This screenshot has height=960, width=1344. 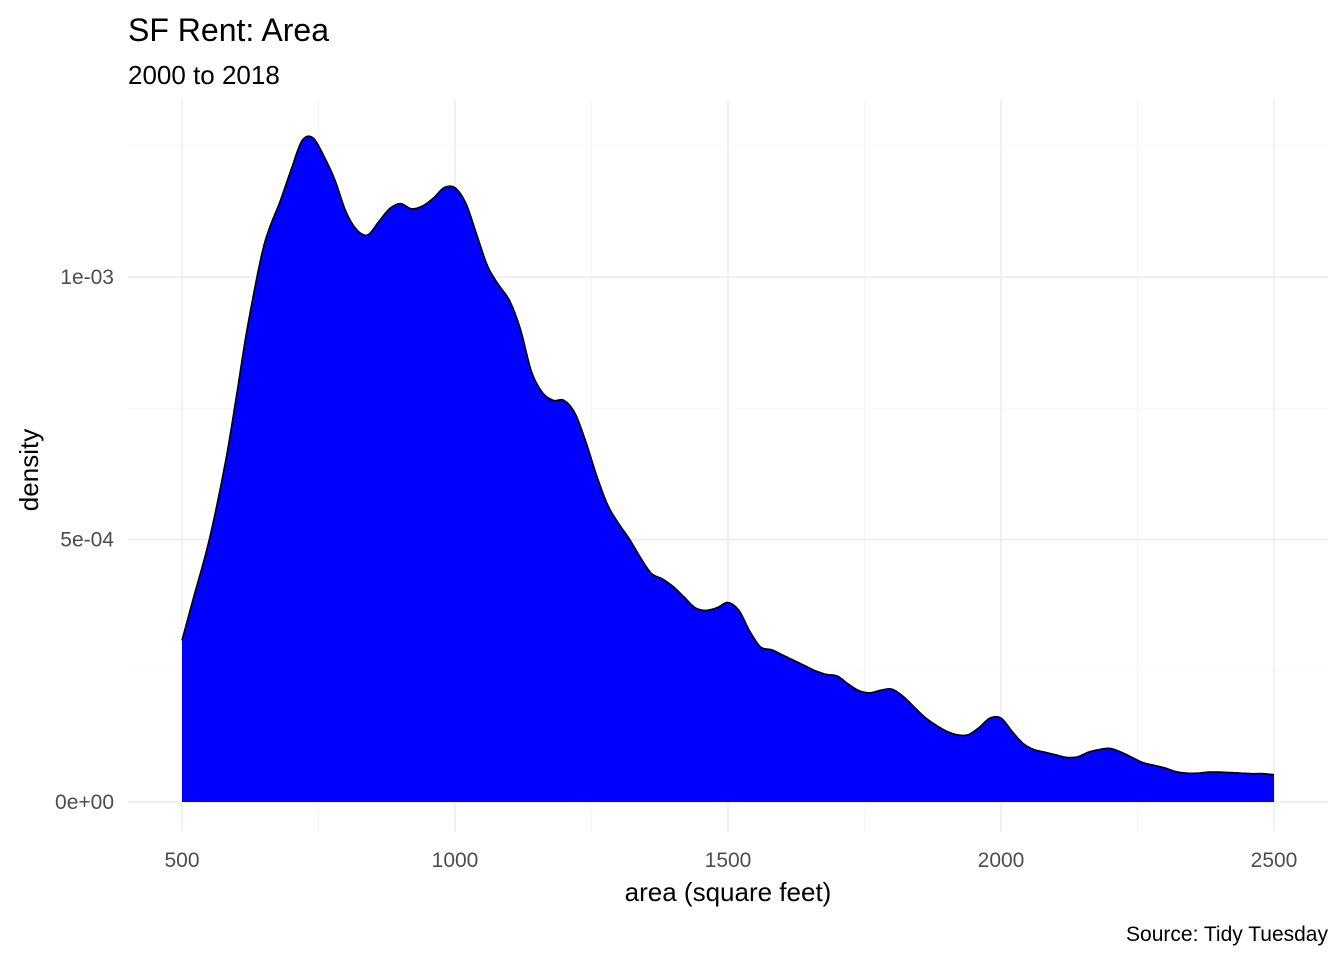 I want to click on y-tick-label: 0e+00, so click(x=84, y=802).